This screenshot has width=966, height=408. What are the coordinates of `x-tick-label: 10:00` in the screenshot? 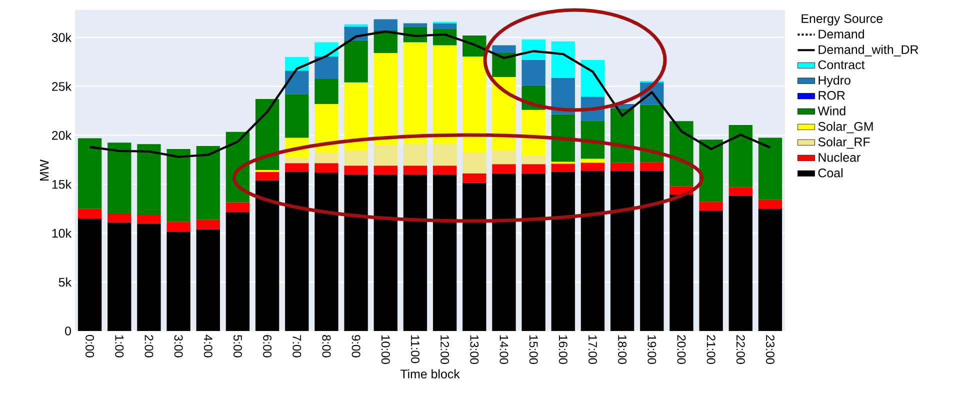 It's located at (385, 349).